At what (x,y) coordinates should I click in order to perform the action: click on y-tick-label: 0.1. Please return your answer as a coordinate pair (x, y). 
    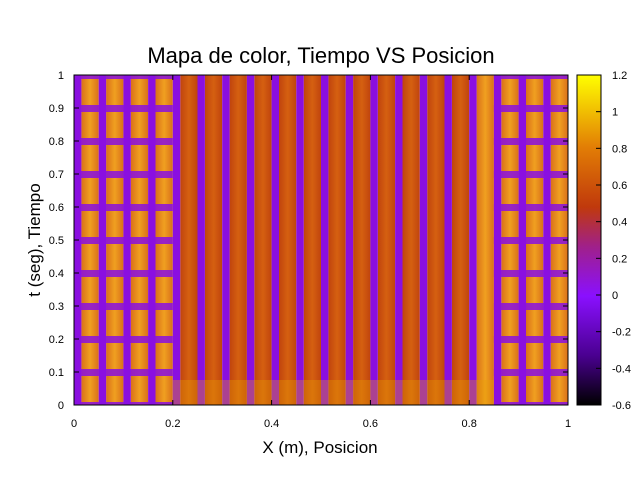
    Looking at the image, I should click on (56, 373).